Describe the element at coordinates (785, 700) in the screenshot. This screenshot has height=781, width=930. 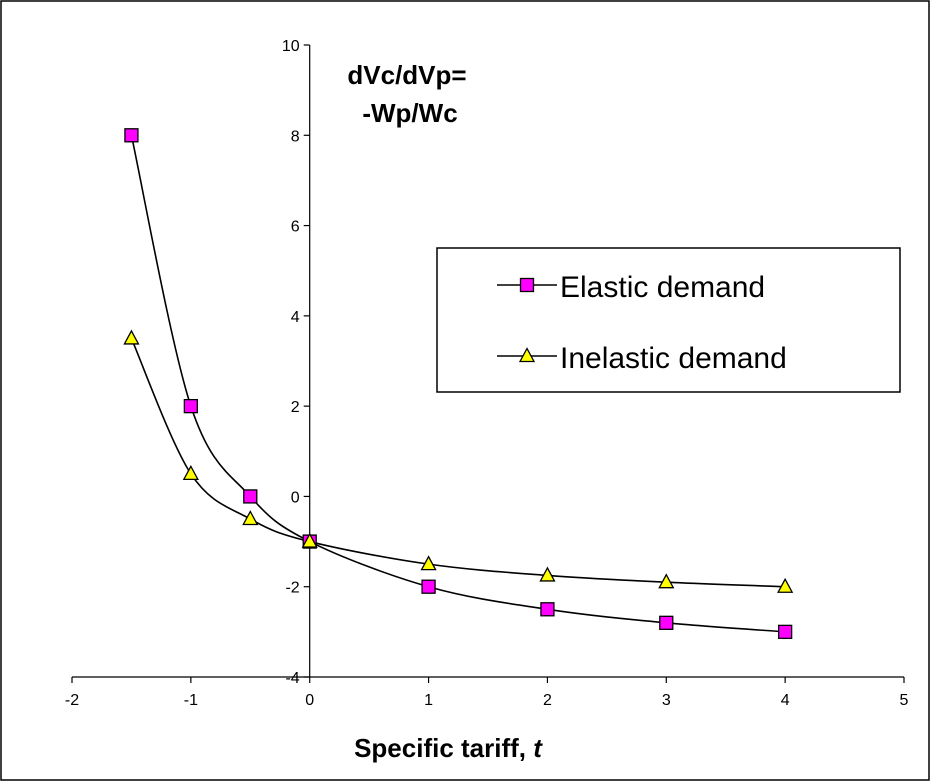
I see `x-tick-label: 4` at that location.